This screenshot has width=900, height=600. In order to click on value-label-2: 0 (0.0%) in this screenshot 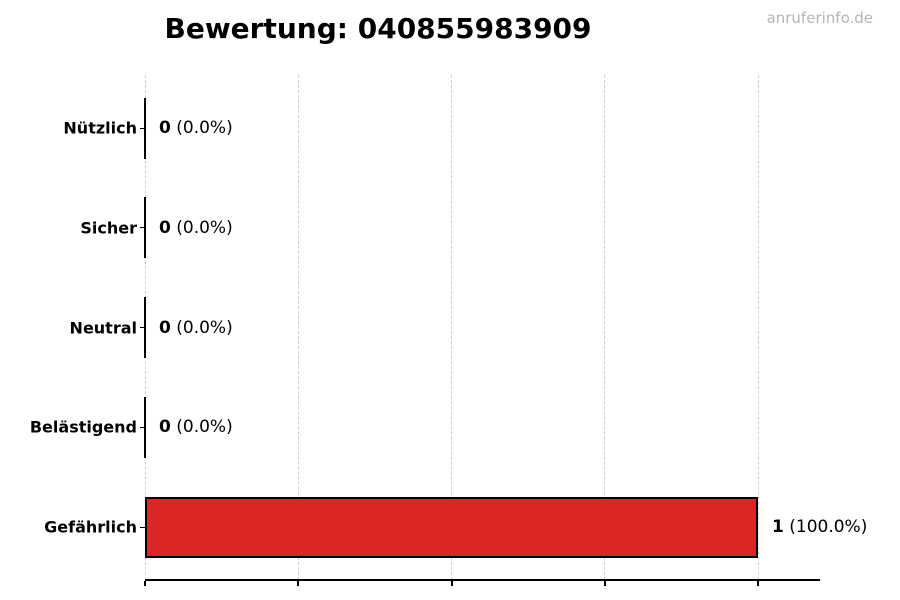, I will do `click(196, 227)`.